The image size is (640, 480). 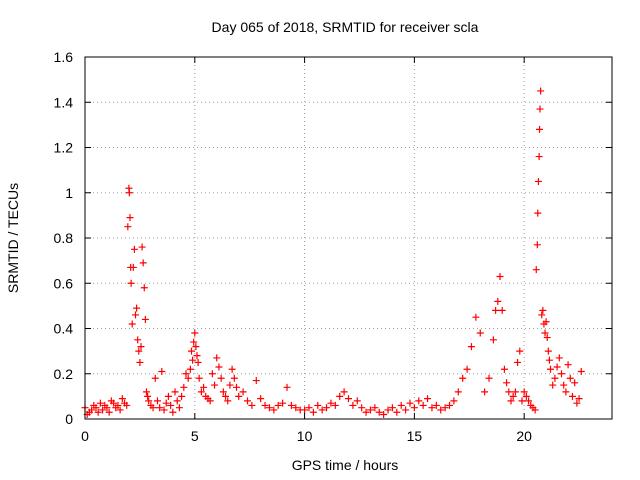 I want to click on y-tick-label: 0.2, so click(x=64, y=374).